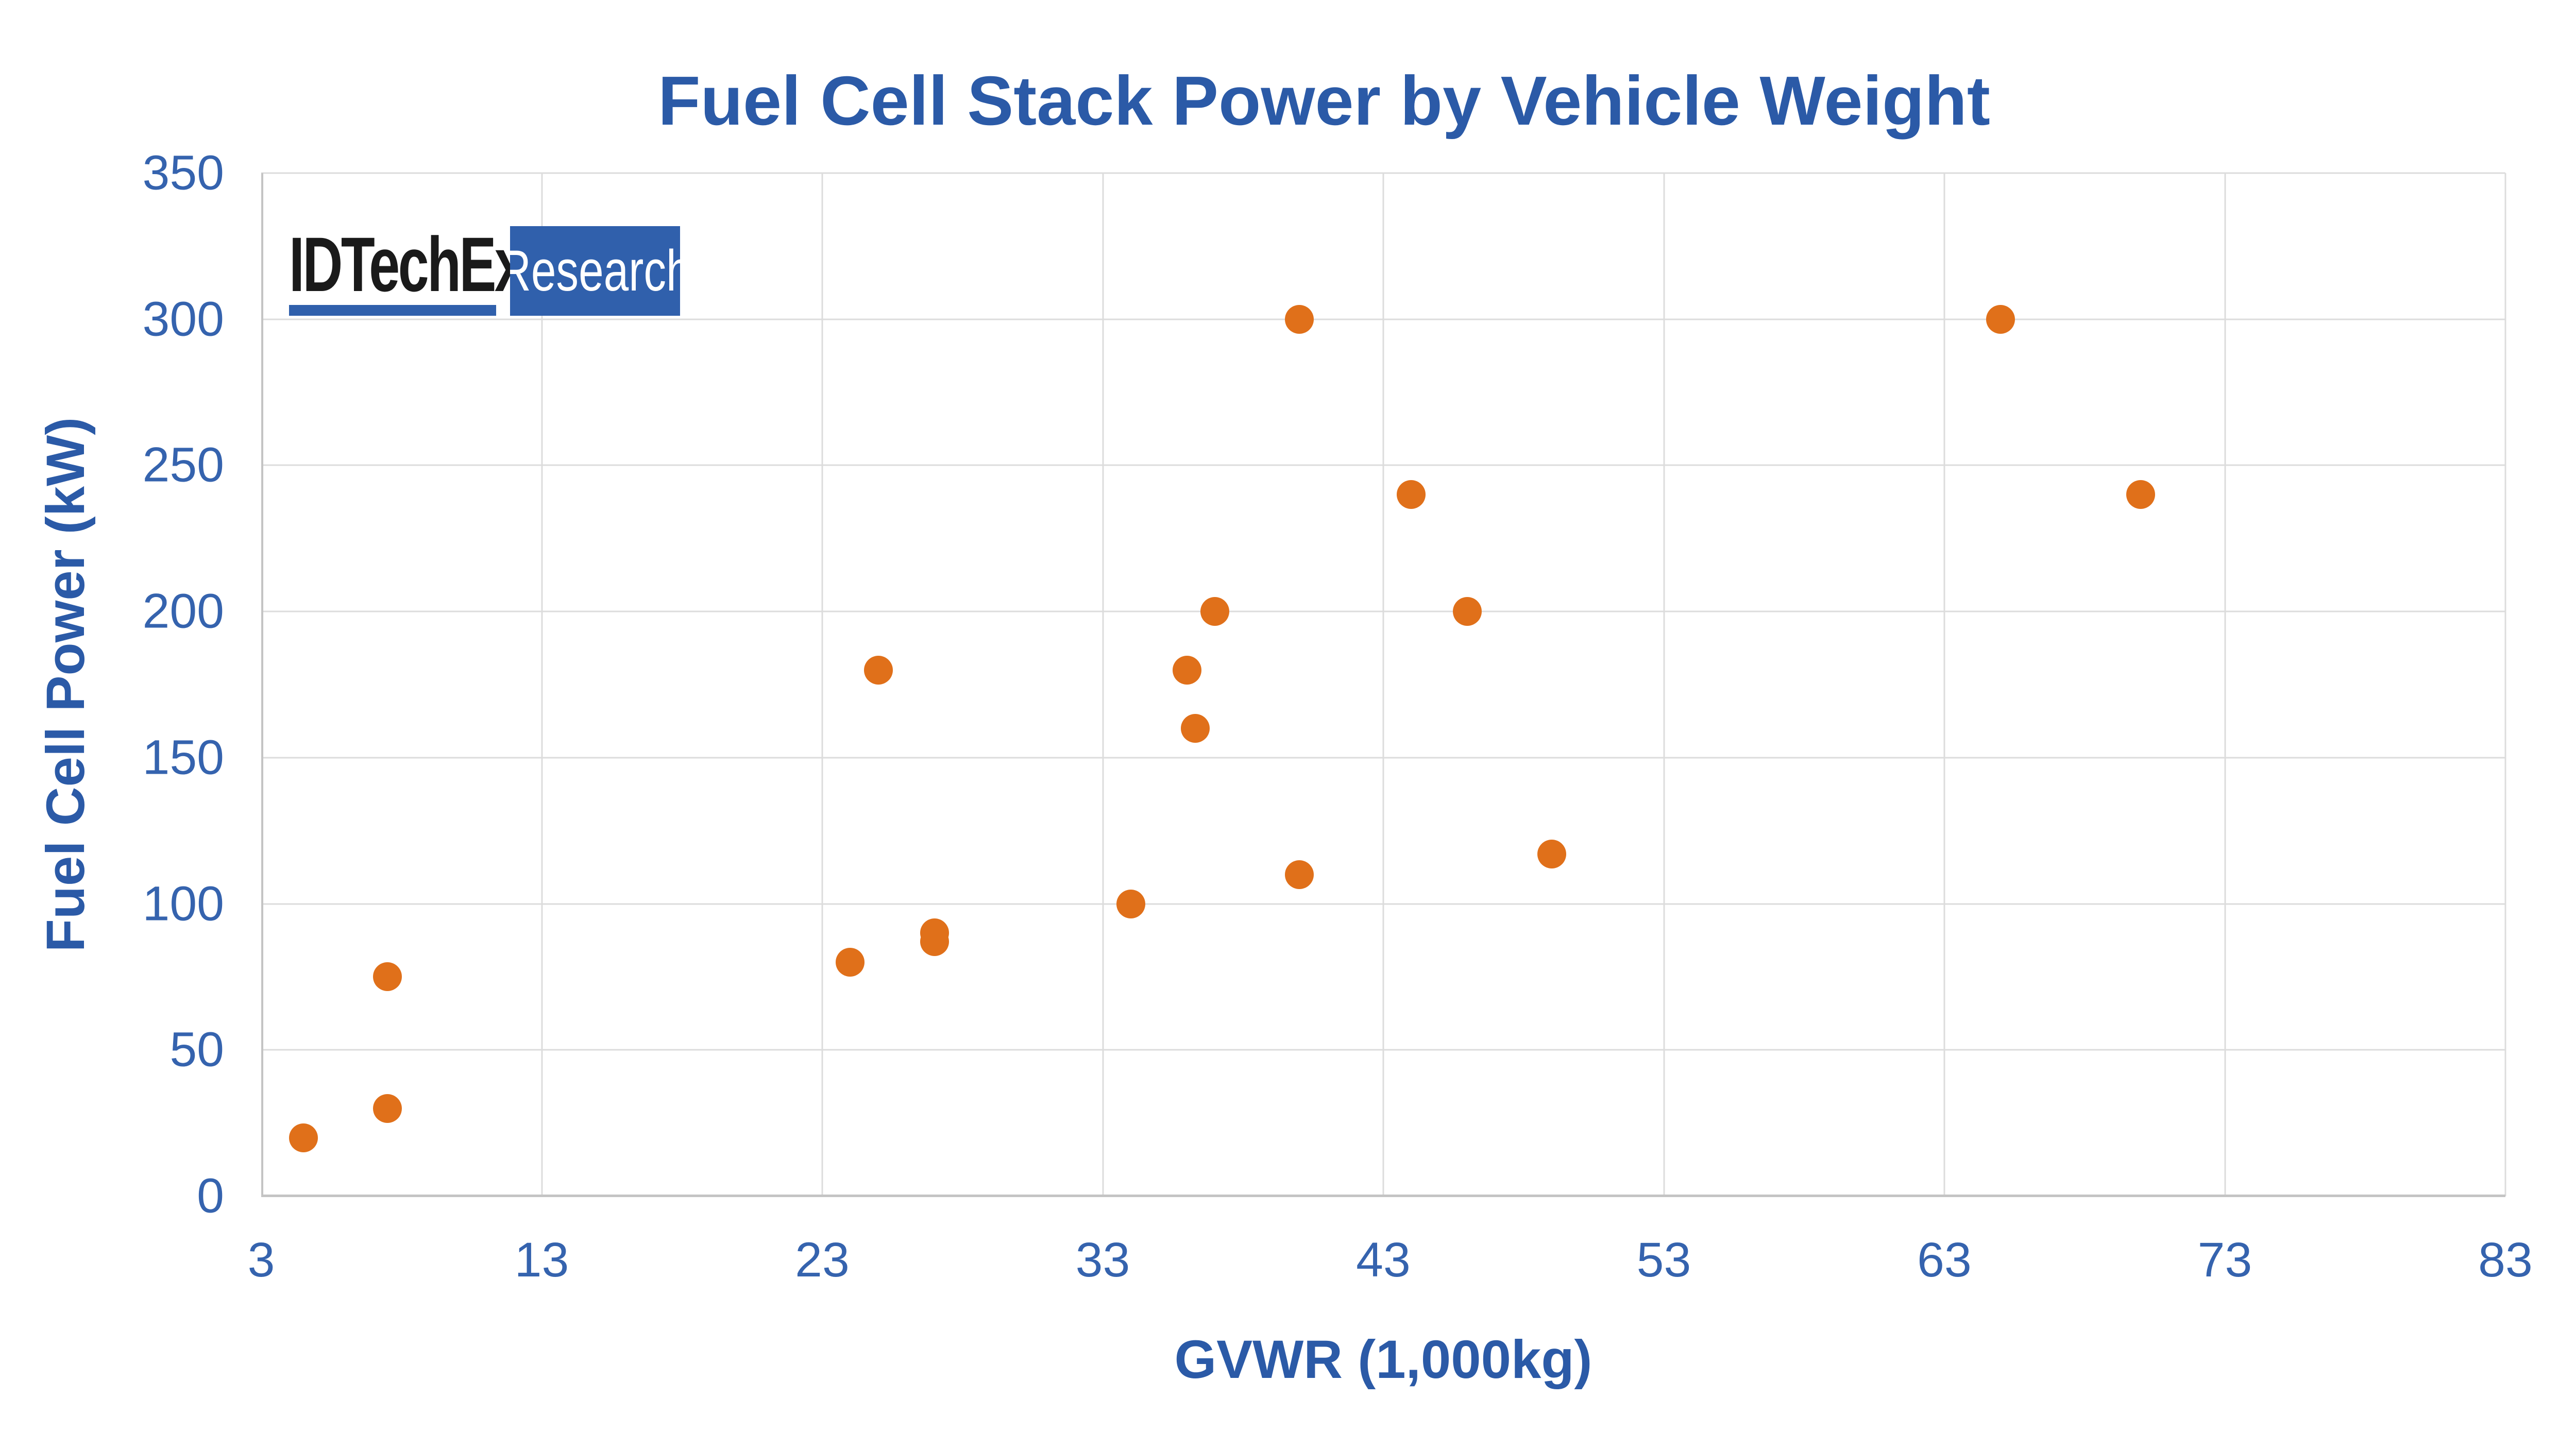  I want to click on x-tick-label: 13, so click(541, 1260).